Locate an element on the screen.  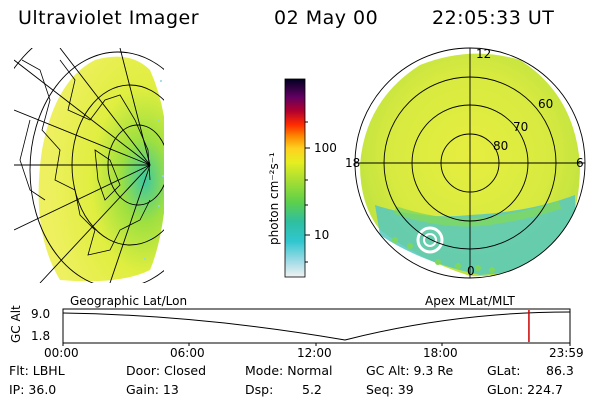
dsp-info-label: Dsp: is located at coordinates (259, 389).